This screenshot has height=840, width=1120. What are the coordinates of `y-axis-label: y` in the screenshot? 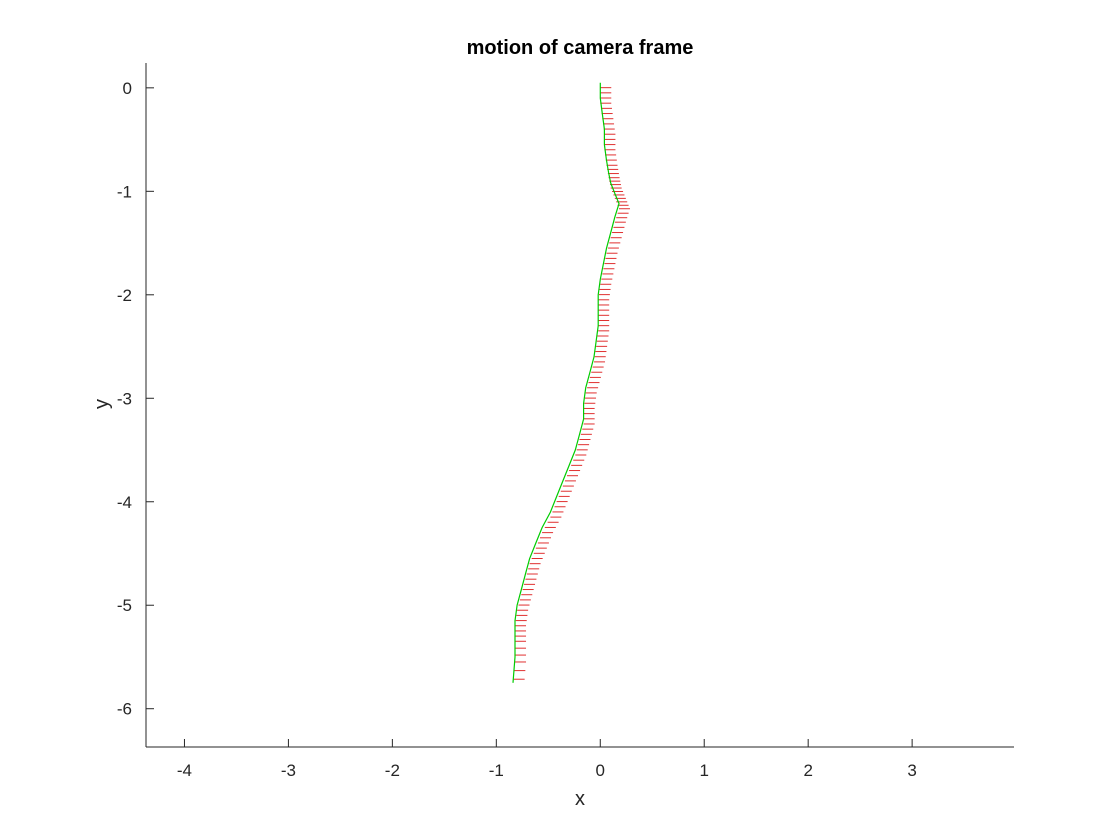 It's located at (102, 404).